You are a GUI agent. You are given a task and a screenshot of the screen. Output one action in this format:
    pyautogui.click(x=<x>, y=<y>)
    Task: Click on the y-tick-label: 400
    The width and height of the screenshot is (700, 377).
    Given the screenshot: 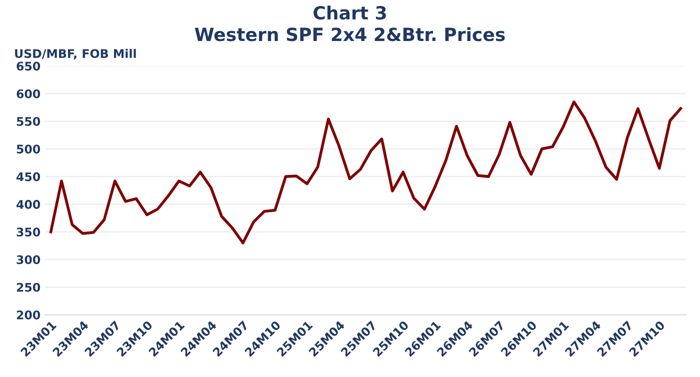 What is the action you would take?
    pyautogui.click(x=28, y=204)
    